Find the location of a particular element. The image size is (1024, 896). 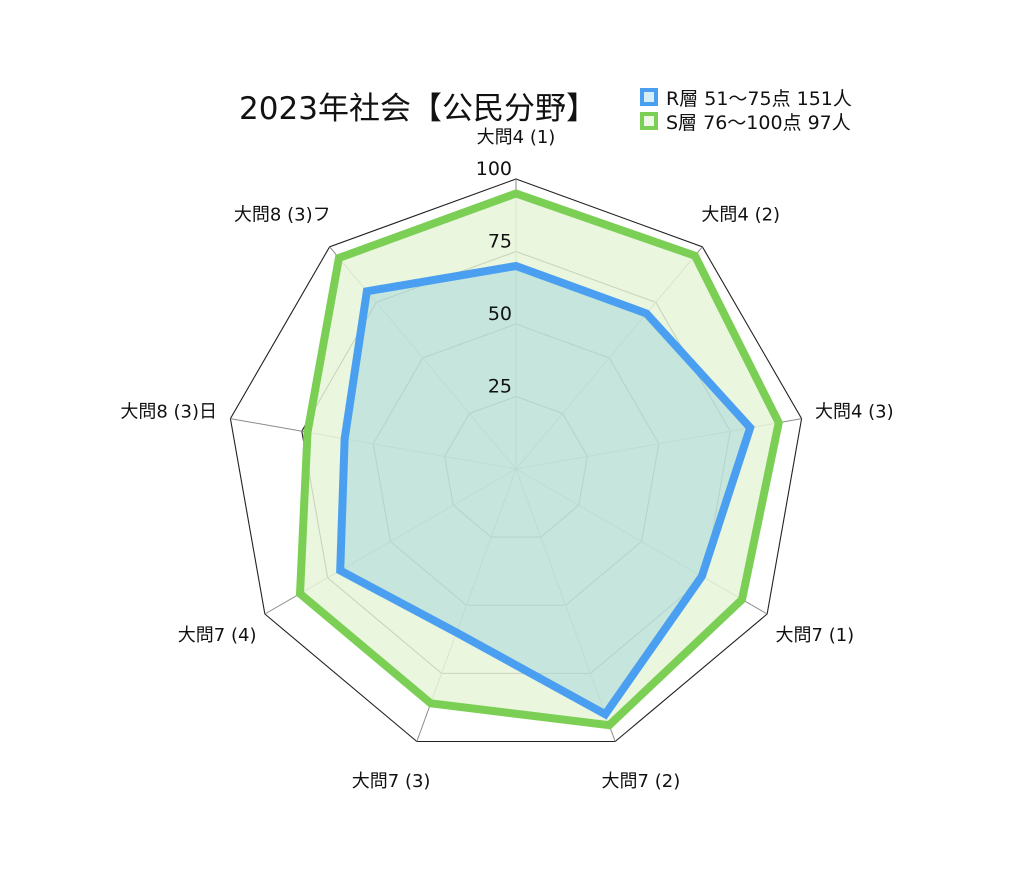

legend-label-s: S層 76〜100点 97人 is located at coordinates (758, 123).